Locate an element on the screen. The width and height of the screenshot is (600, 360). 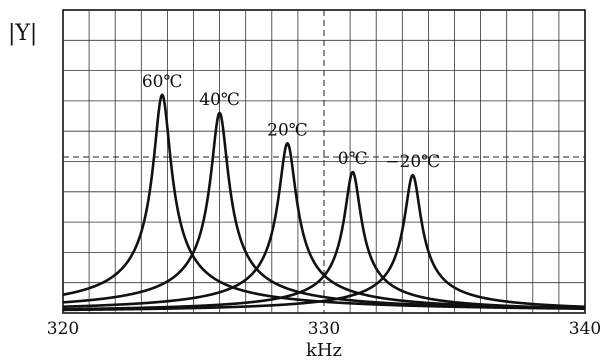
series-label: −20℃ is located at coordinates (412, 162).